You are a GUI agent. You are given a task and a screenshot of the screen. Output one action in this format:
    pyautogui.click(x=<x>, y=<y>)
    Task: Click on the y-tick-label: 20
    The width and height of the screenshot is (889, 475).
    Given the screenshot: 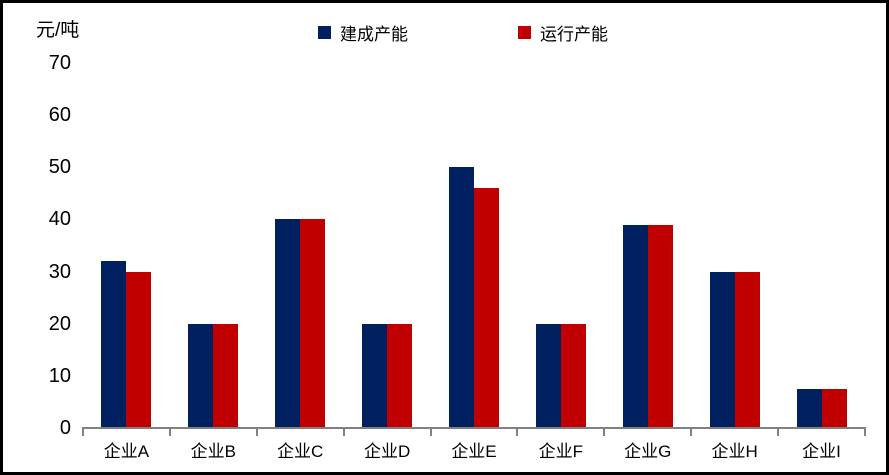 What is the action you would take?
    pyautogui.click(x=59, y=323)
    